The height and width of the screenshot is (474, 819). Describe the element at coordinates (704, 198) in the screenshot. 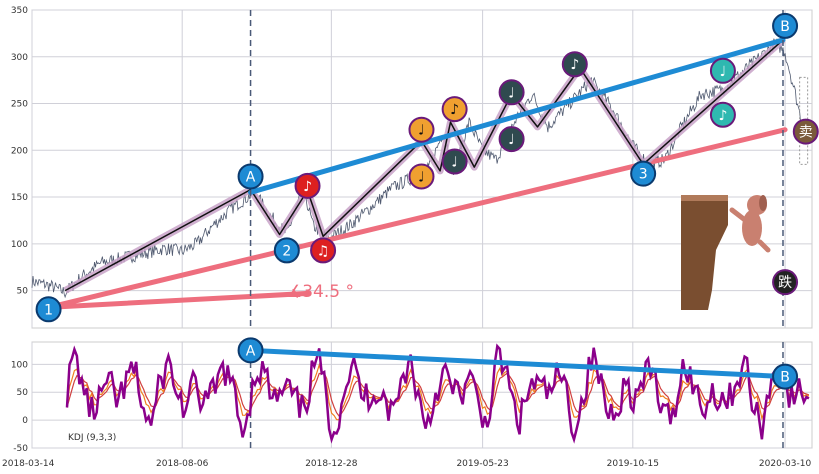

I see `cliff-edge` at that location.